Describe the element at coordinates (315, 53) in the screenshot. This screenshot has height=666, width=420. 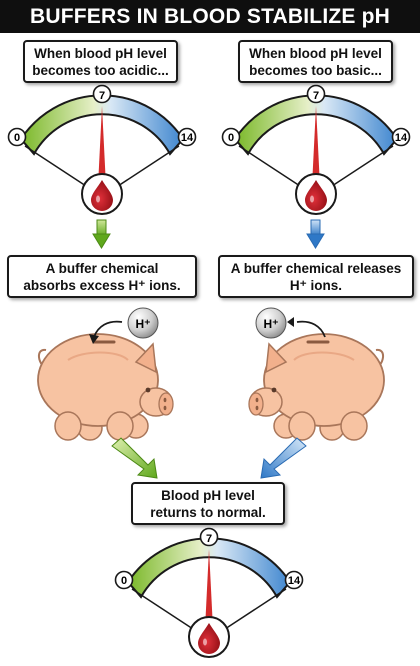
I see `basic-box-line1: When blood pH level` at that location.